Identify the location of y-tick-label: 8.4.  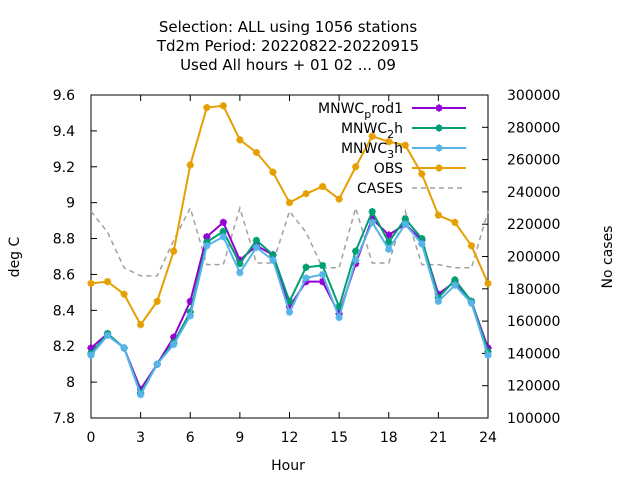
(64, 311).